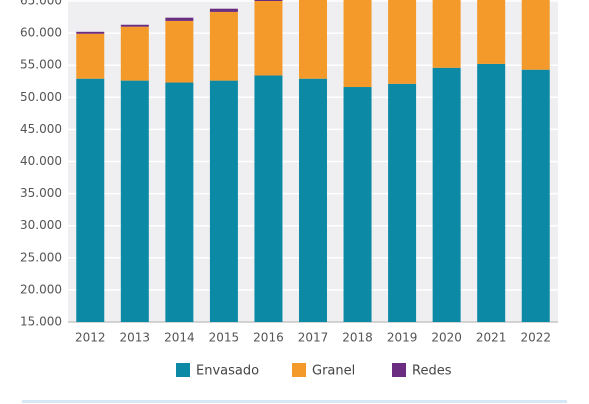 This screenshot has width=589, height=404. I want to click on y-tick-label: 55.000, so click(41, 65).